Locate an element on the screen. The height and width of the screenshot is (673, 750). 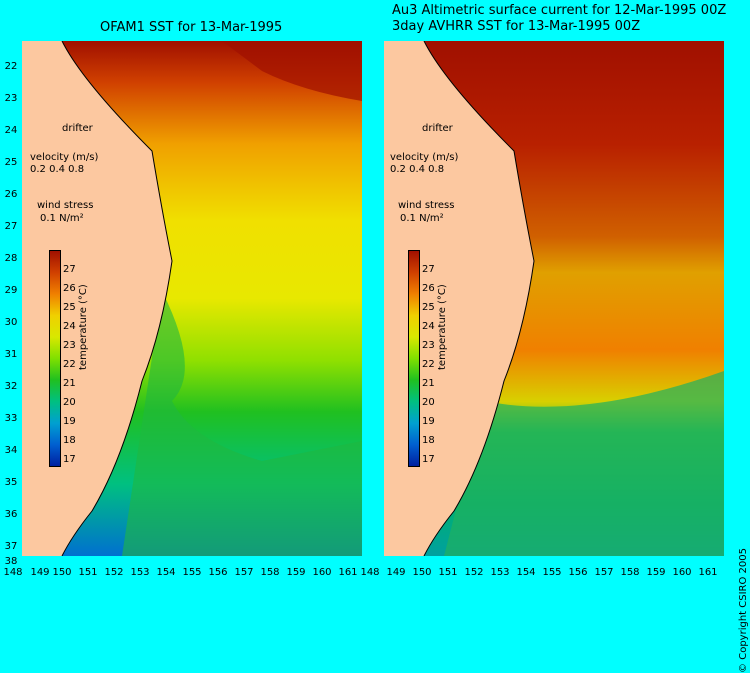
left-colorbar is located at coordinates (55, 358).